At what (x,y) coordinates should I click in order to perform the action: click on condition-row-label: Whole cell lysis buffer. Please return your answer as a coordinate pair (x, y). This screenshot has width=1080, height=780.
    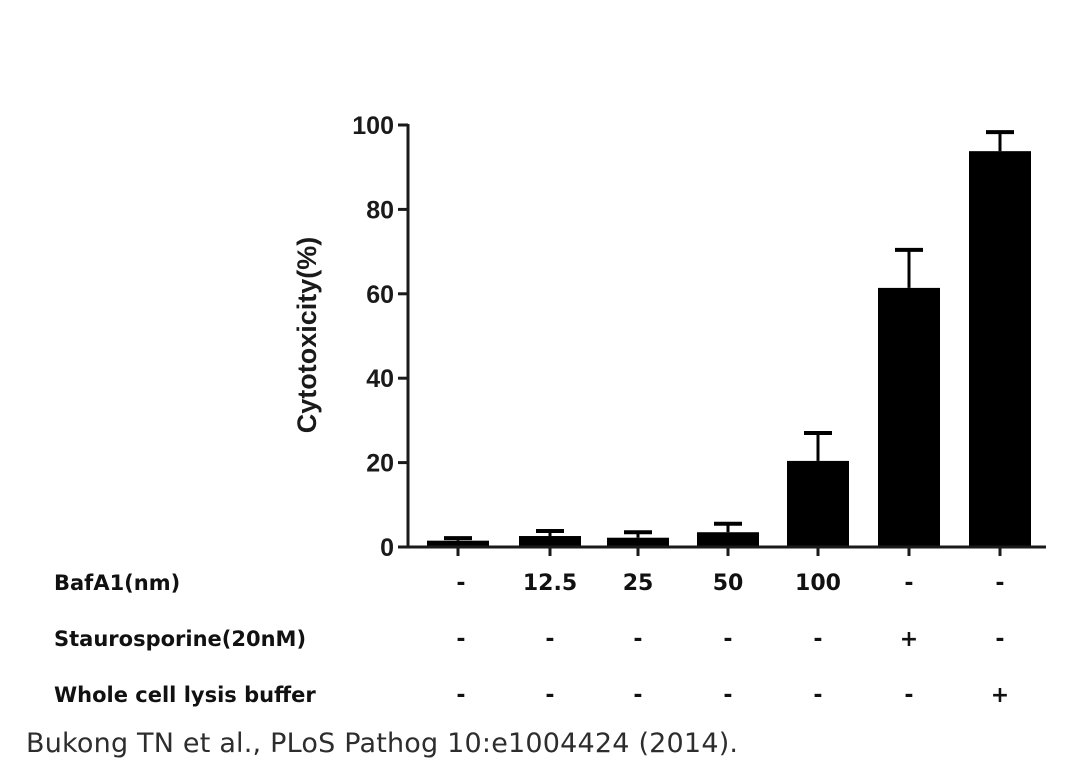
    Looking at the image, I should click on (185, 695).